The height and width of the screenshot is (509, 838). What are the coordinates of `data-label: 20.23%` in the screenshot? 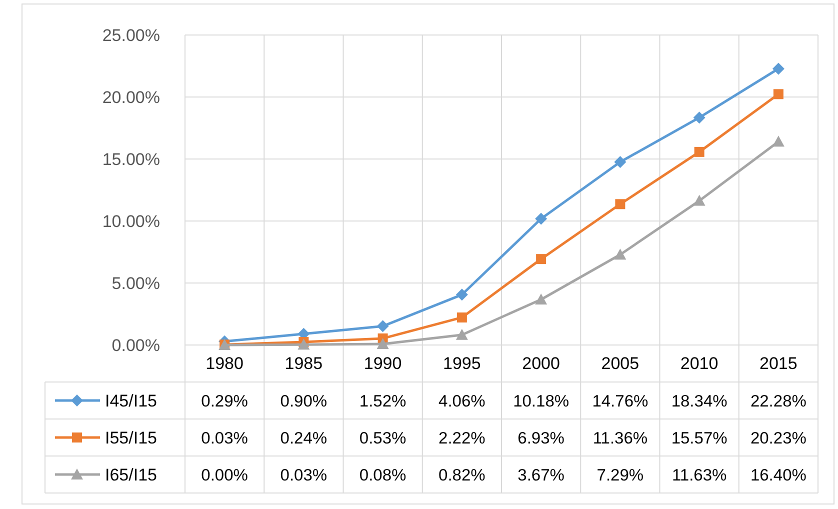 It's located at (778, 438).